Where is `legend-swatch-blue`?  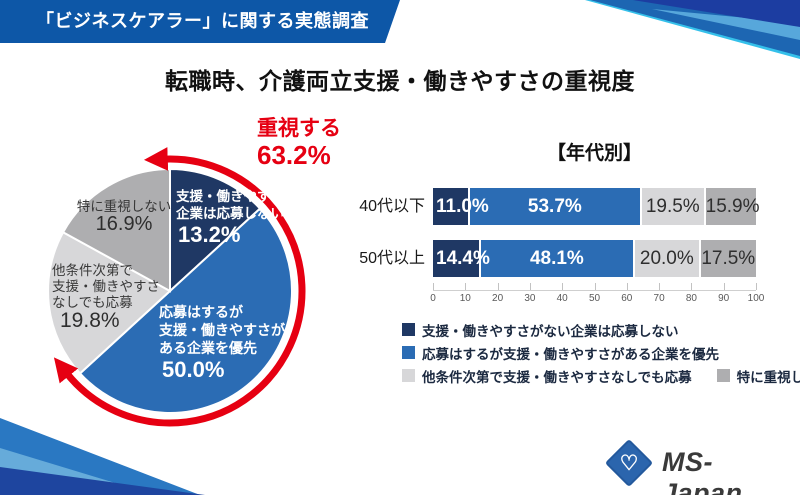
legend-swatch-blue is located at coordinates (408, 352).